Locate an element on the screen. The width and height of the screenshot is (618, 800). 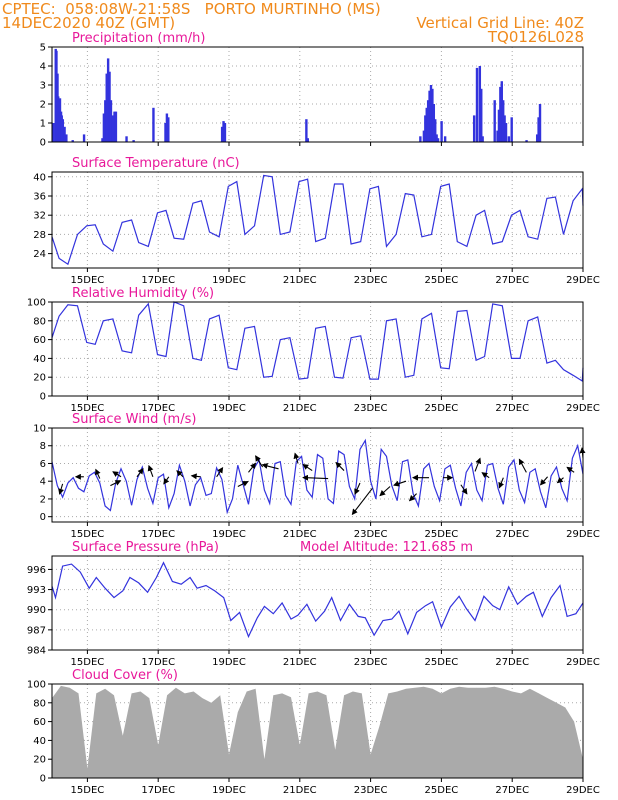
y-tick-label: 5 is located at coordinates (43, 48).